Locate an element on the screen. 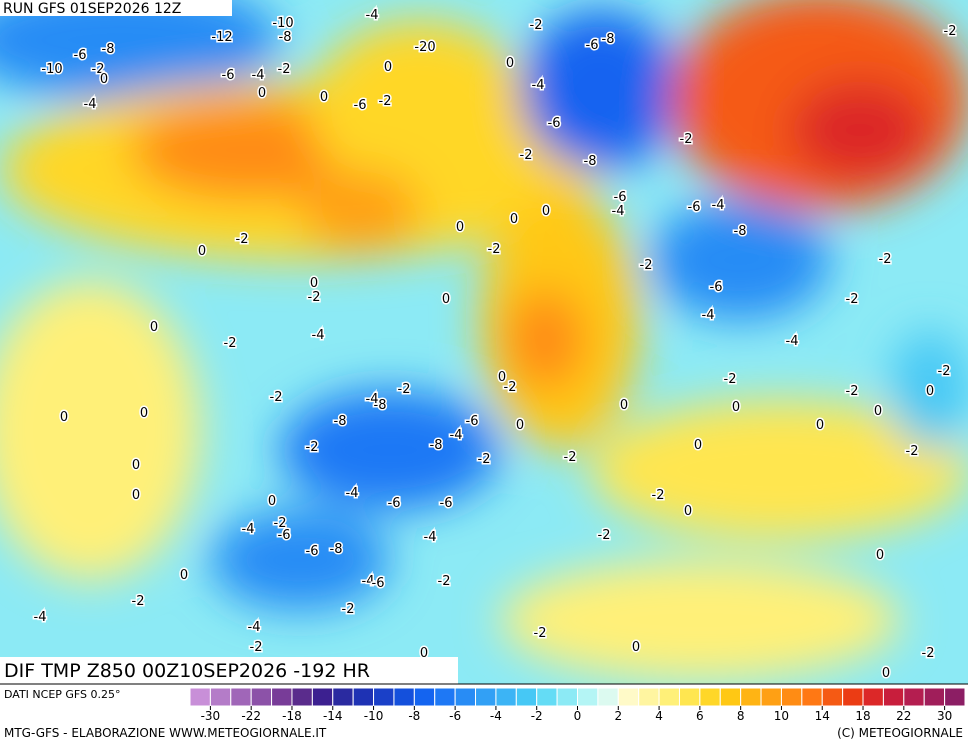  source: DATI NCEP GFS 0.25° is located at coordinates (62, 694).